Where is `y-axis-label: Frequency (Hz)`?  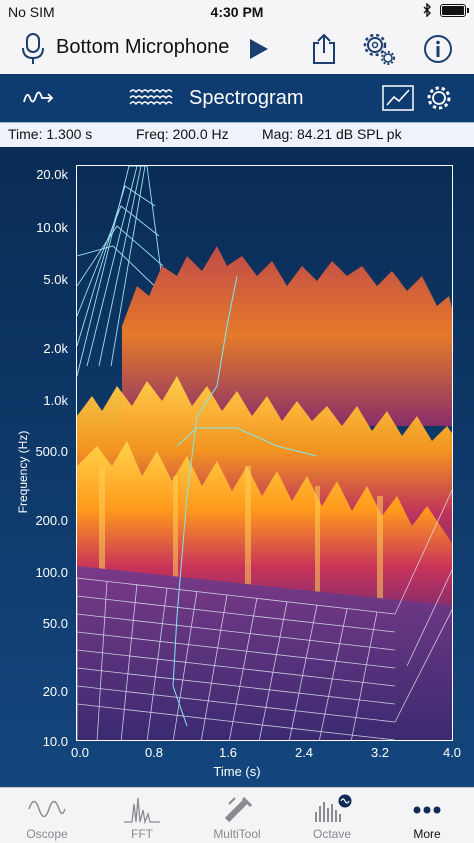 y-axis-label: Frequency (Hz) is located at coordinates (23, 472).